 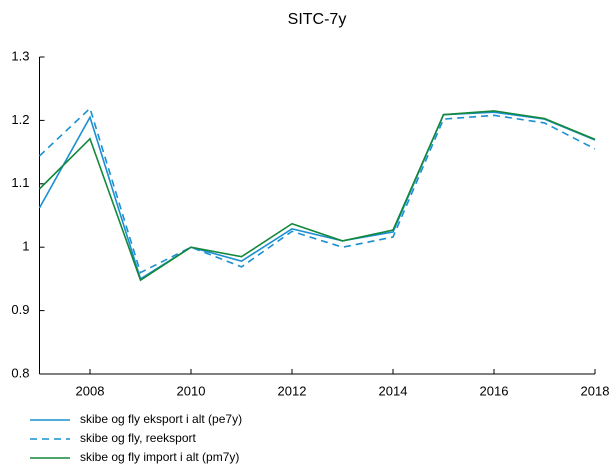 I want to click on x-tick-label: 2008, so click(x=90, y=390).